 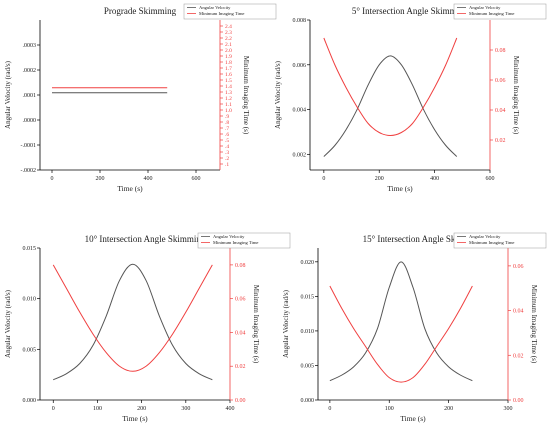 I want to click on y2-tick-label: 1.5, so click(x=228, y=81).